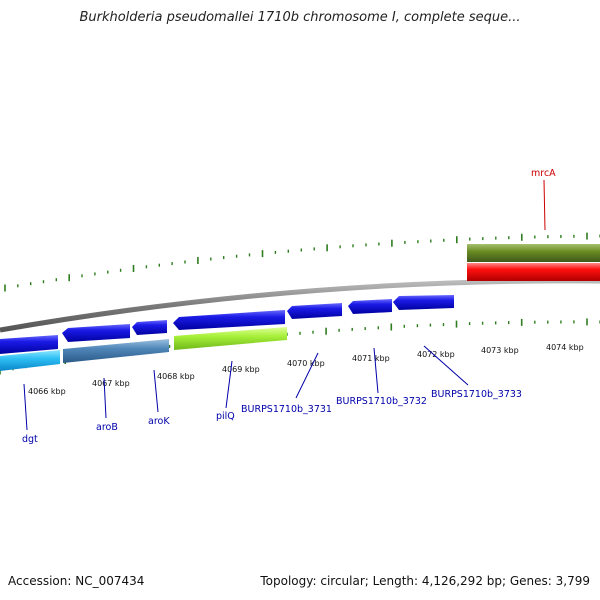 The width and height of the screenshot is (600, 600). I want to click on leader-mrcA, so click(544, 205).